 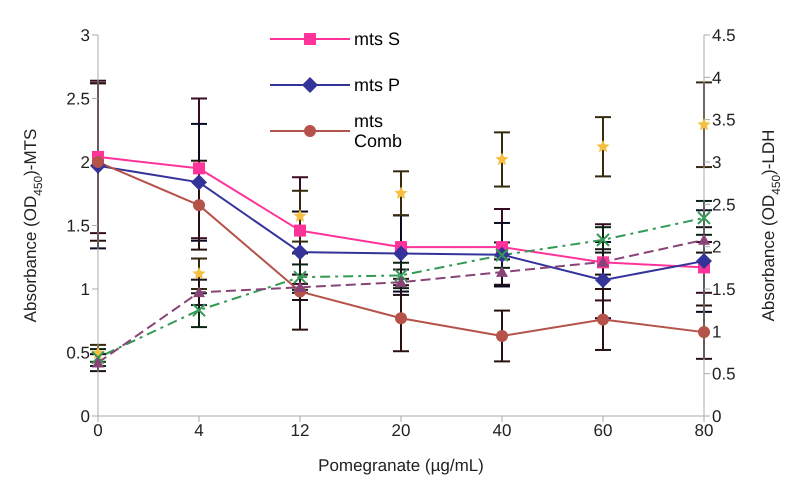 What do you see at coordinates (300, 430) in the screenshot?
I see `x-tick-label: 12` at bounding box center [300, 430].